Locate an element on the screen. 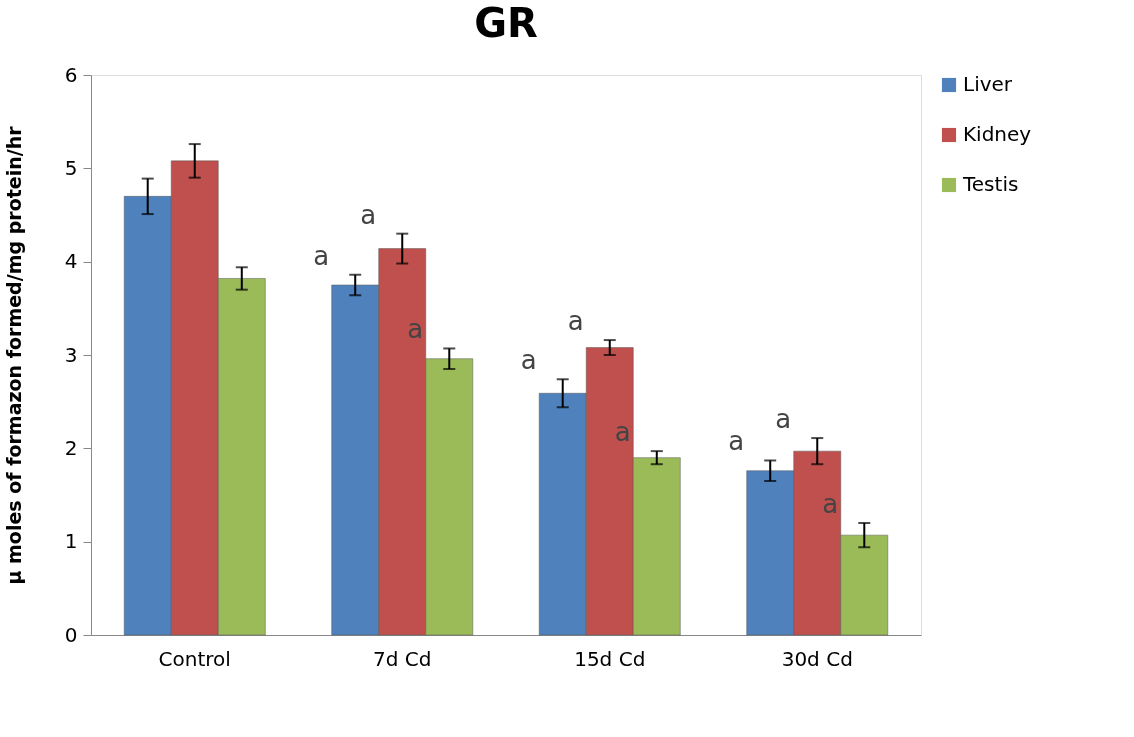  legend-label: Testis is located at coordinates (990, 184).